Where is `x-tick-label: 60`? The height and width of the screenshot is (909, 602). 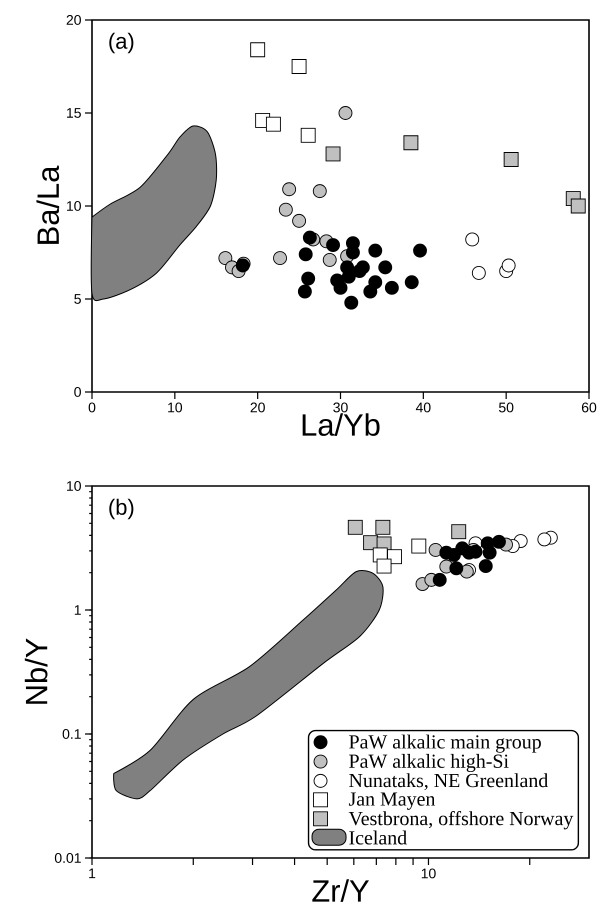 x-tick-label: 60 is located at coordinates (589, 407).